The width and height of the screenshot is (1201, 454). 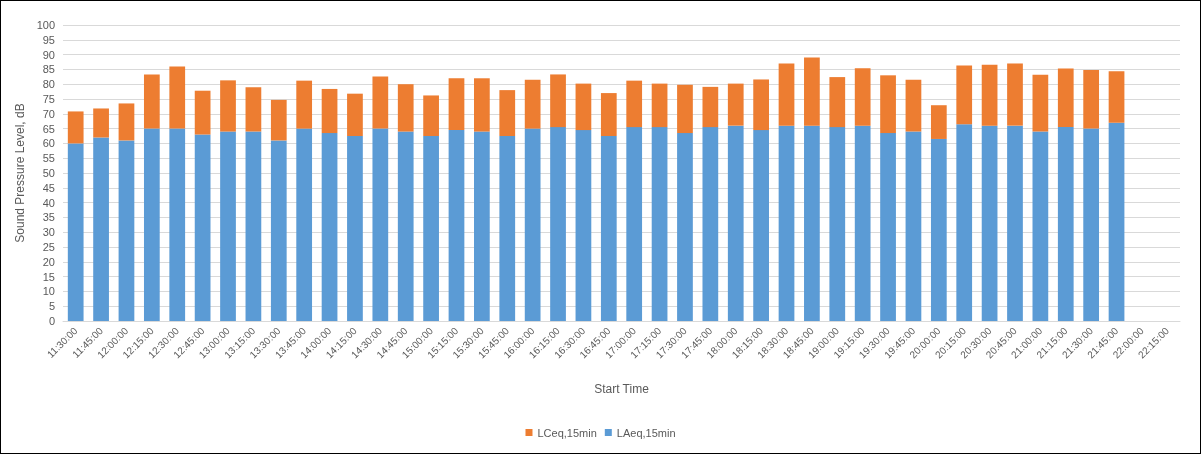 I want to click on legend-label: LAeq,15min, so click(x=646, y=432).